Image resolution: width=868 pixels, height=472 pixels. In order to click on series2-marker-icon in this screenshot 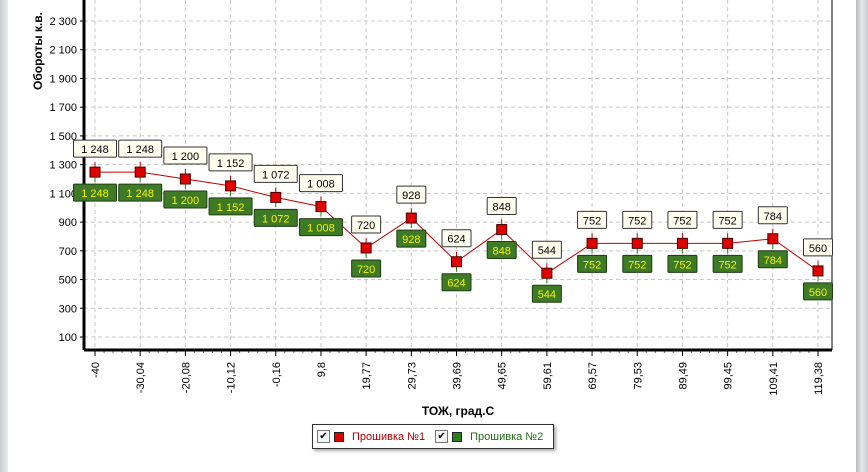, I will do `click(457, 436)`.